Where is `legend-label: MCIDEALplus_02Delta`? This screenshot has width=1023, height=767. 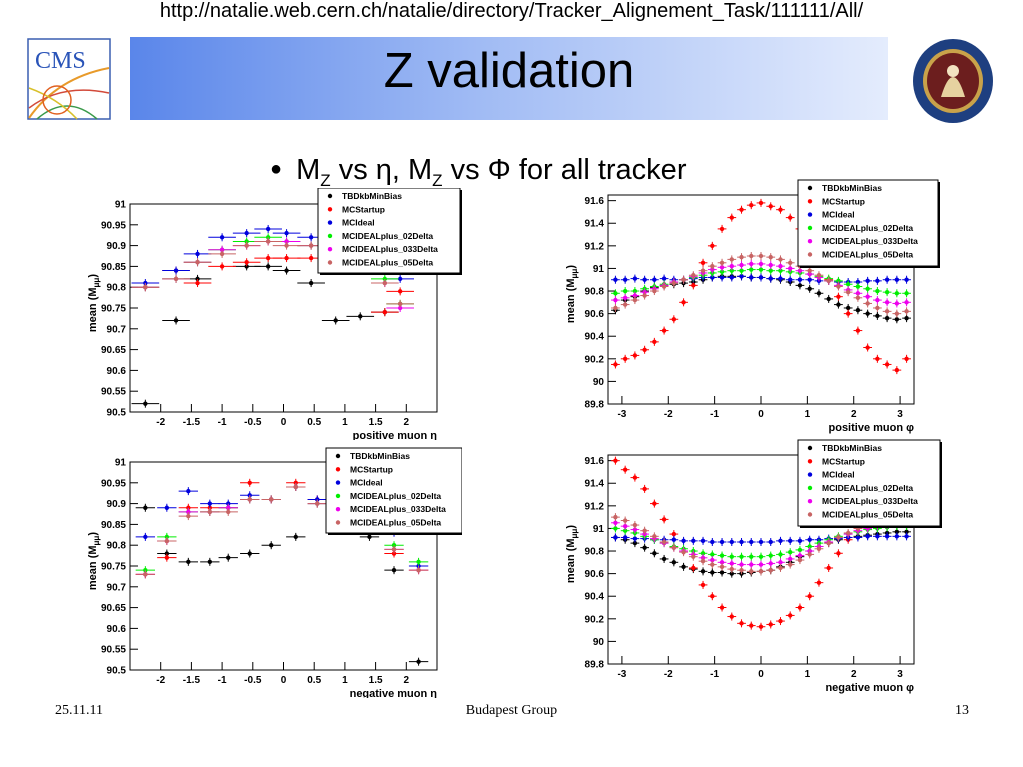 legend-label: MCIDEALplus_02Delta is located at coordinates (395, 496).